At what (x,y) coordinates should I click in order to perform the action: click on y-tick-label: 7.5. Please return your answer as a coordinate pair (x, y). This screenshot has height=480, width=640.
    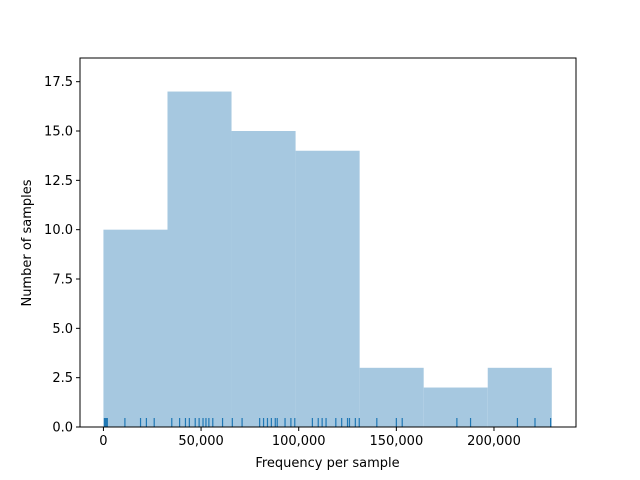
    Looking at the image, I should click on (62, 280).